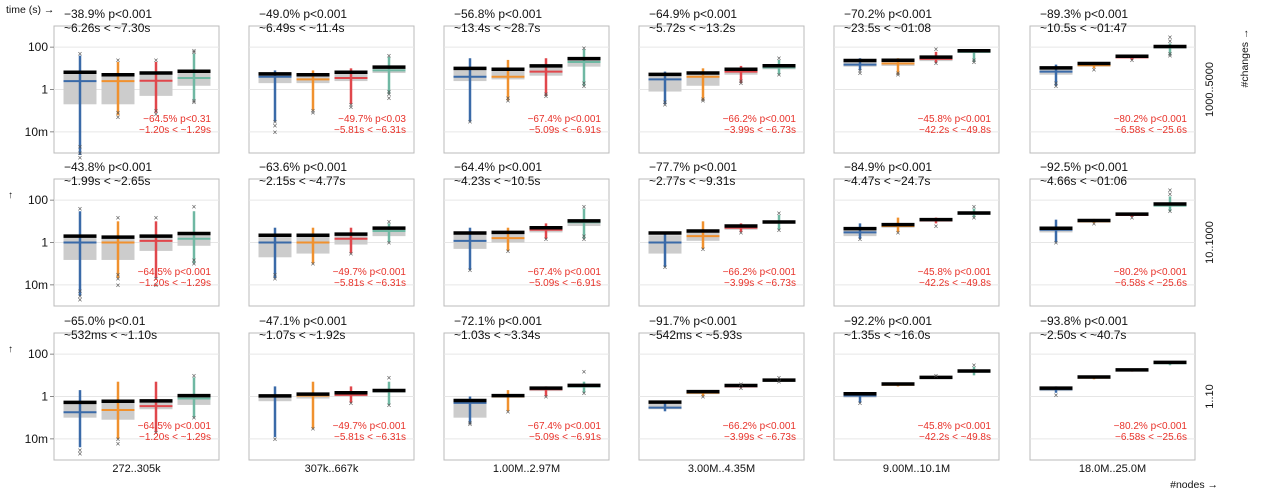 The image size is (1262, 493). I want to click on delta-time-label: −5.81s < ~6.31s, so click(370, 130).